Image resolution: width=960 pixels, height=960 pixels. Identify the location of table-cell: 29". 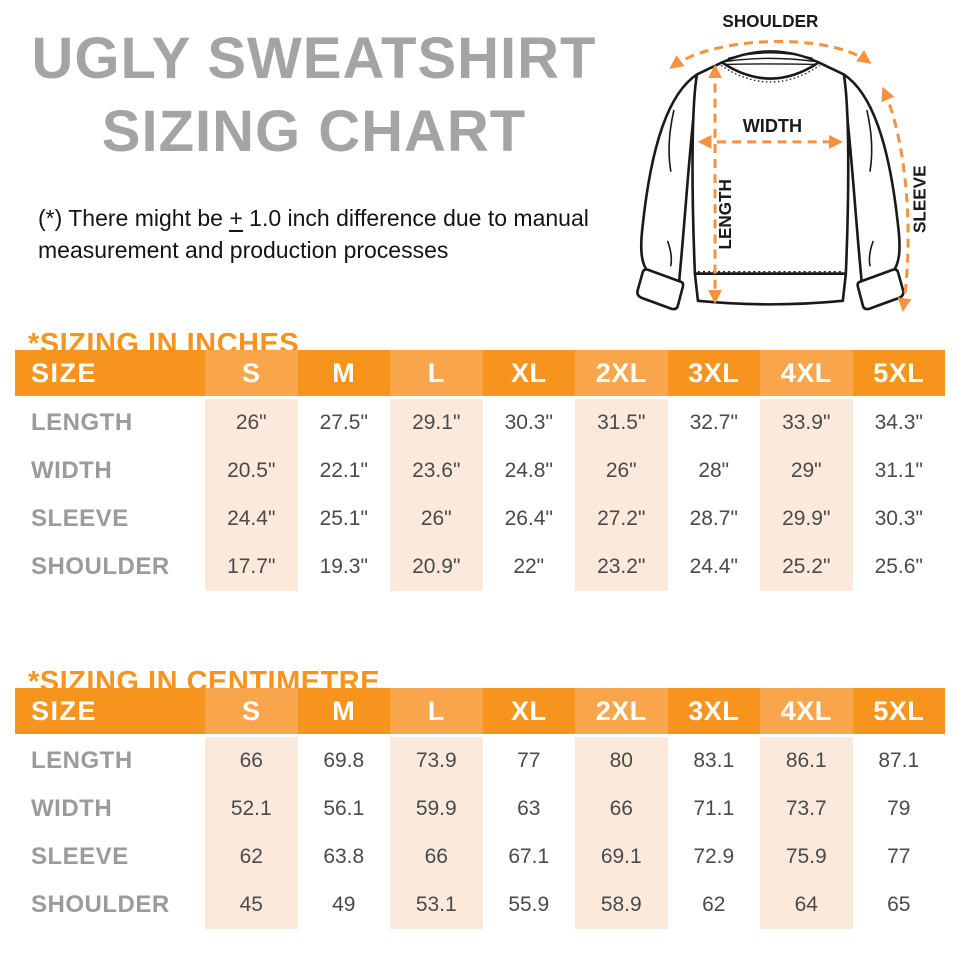
(806, 471).